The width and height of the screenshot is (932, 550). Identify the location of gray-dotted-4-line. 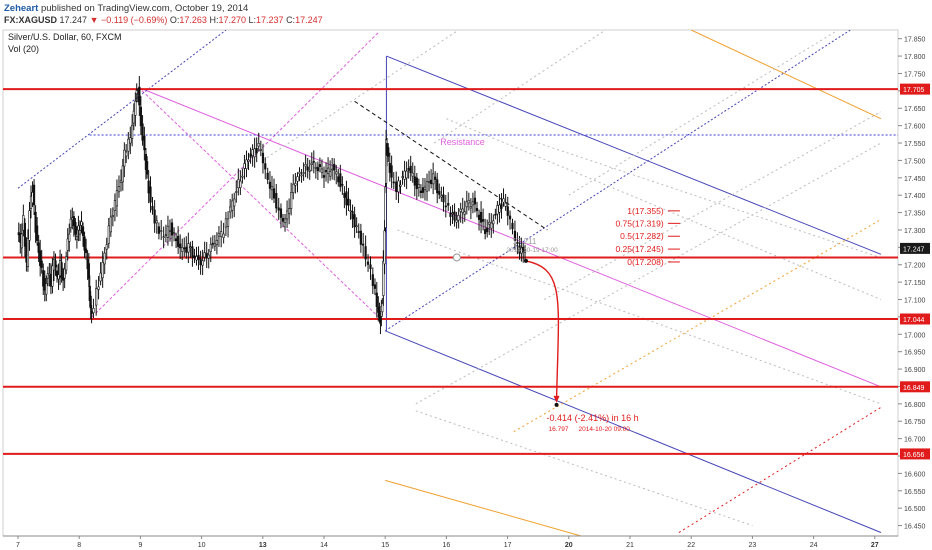
(713, 205).